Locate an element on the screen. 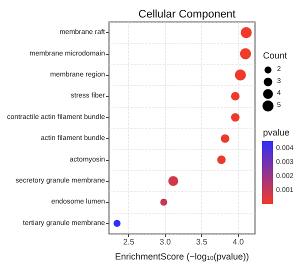 The image size is (300, 269). x-tick-label: 3.5 is located at coordinates (202, 242).